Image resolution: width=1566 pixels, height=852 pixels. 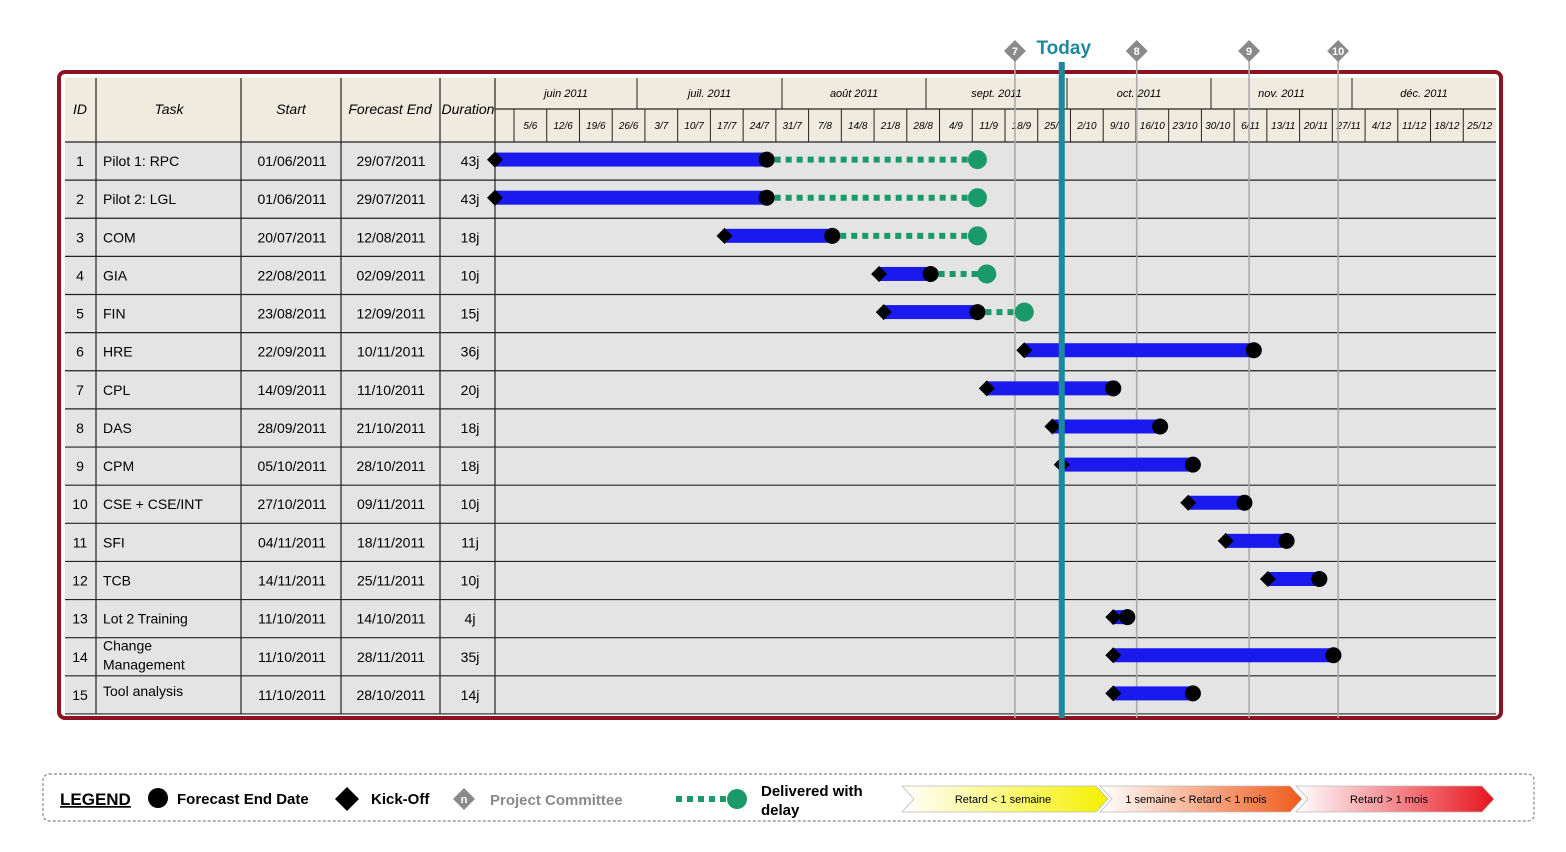 I want to click on cell-id: 4, so click(x=80, y=275).